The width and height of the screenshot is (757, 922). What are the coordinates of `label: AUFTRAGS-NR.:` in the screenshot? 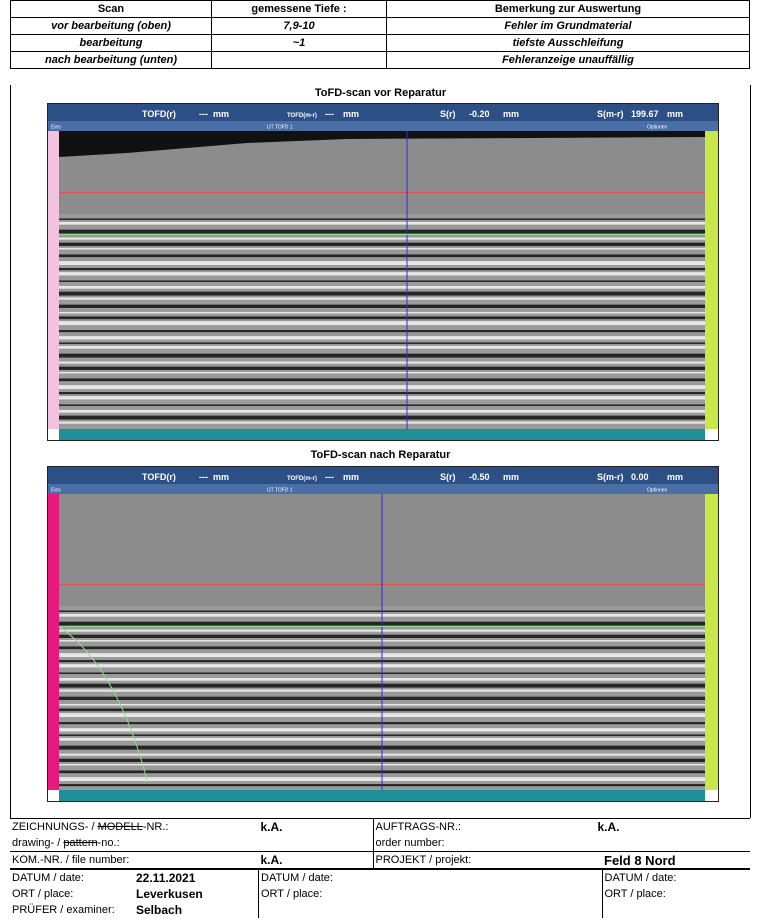 It's located at (418, 827).